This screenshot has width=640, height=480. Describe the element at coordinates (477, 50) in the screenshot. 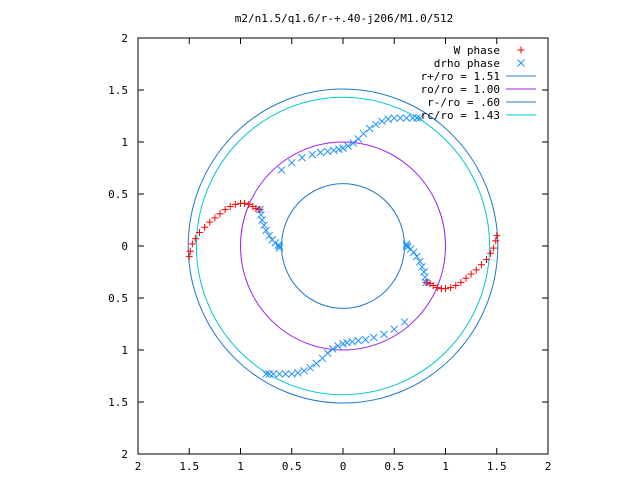

I see `legend-label: W phase` at that location.